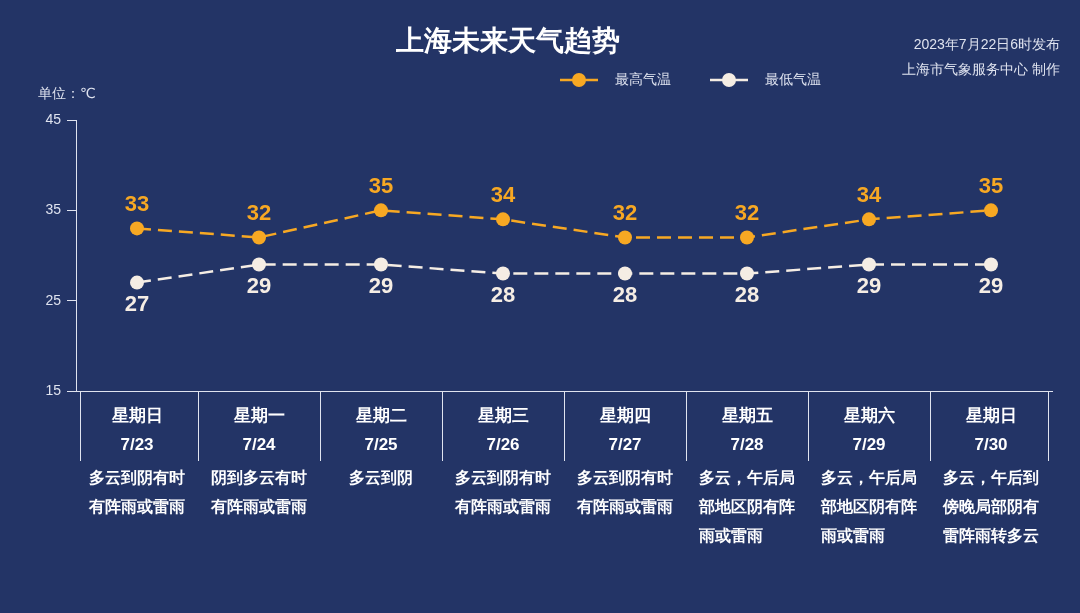  Describe the element at coordinates (258, 430) in the screenshot. I see `x-tick-label: 星期一 7/24` at that location.